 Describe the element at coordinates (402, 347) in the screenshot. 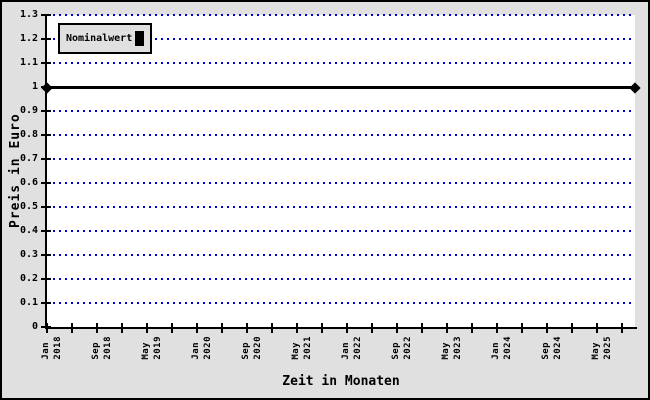

I see `x-tick-label: Sep 2022` at that location.